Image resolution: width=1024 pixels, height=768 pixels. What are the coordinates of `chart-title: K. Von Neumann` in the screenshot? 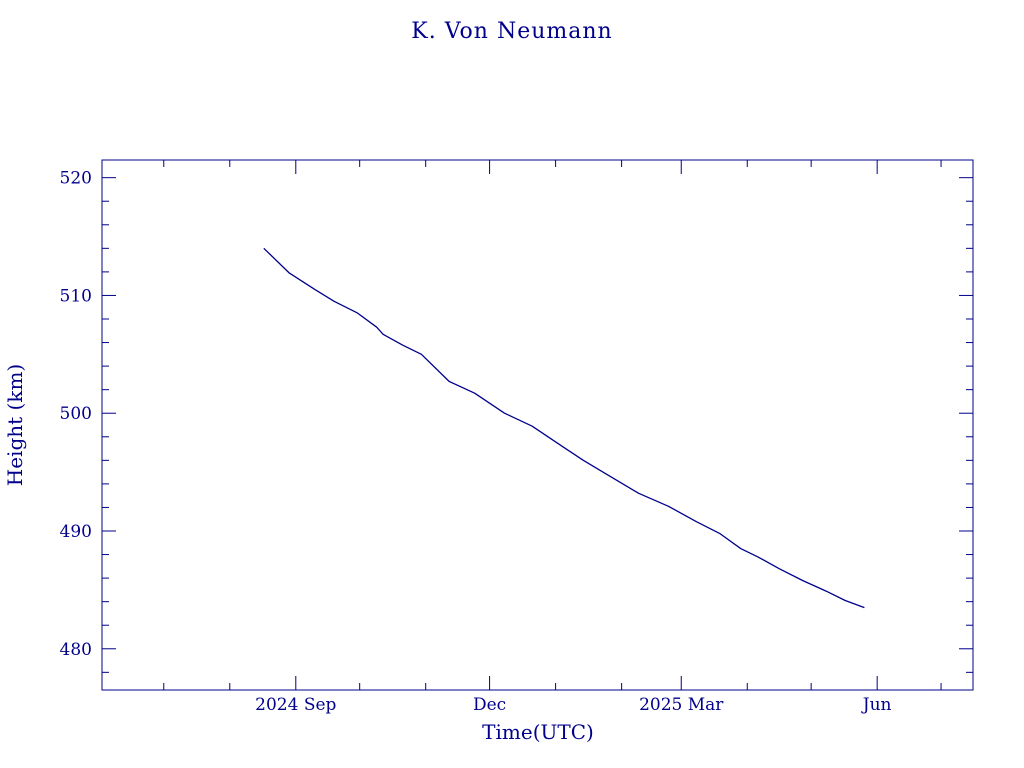 It's located at (511, 31).